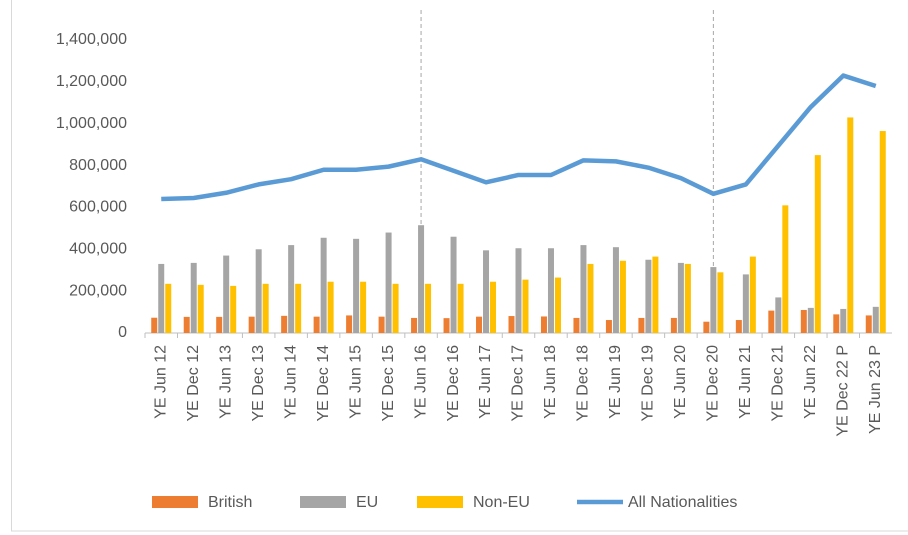 This screenshot has height=535, width=908. I want to click on x-tick-label: YE Dec 14, so click(323, 383).